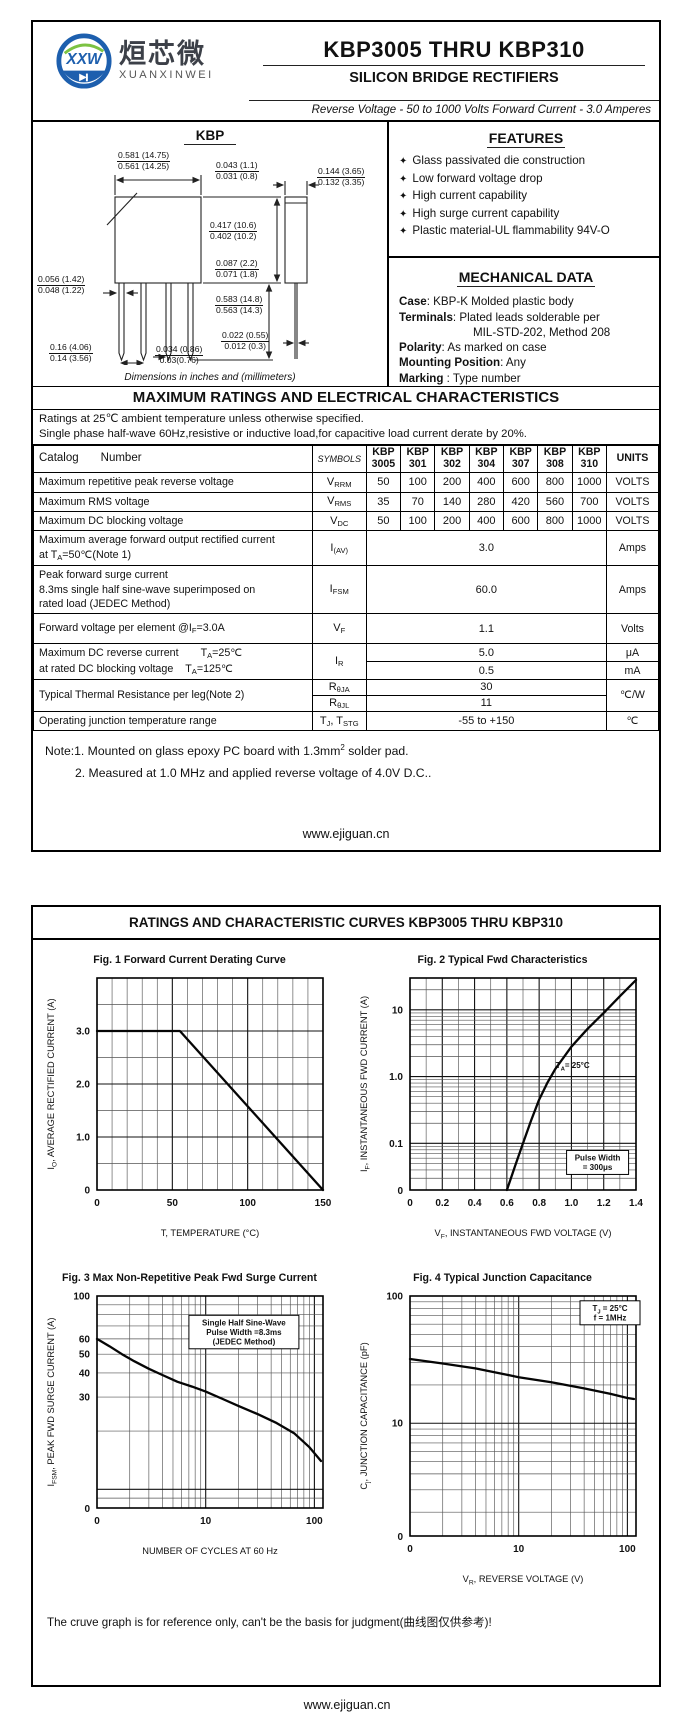 Image resolution: width=694 pixels, height=1736 pixels. What do you see at coordinates (454, 49) in the screenshot?
I see `doc-title: KBP3005 THRU KBP310` at bounding box center [454, 49].